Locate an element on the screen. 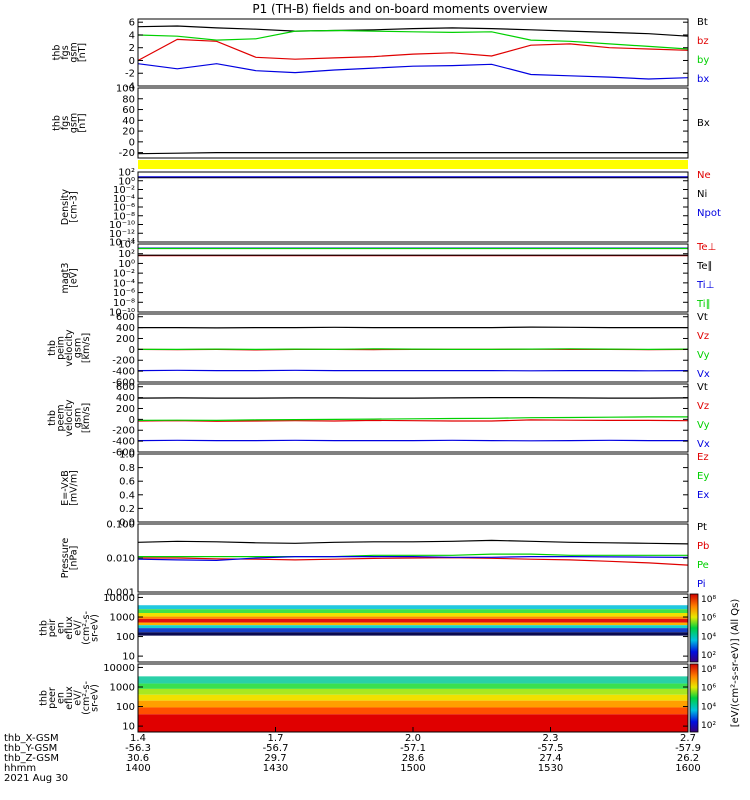 The width and height of the screenshot is (750, 800). x-row-label: thb_Z-GSM is located at coordinates (31, 758).